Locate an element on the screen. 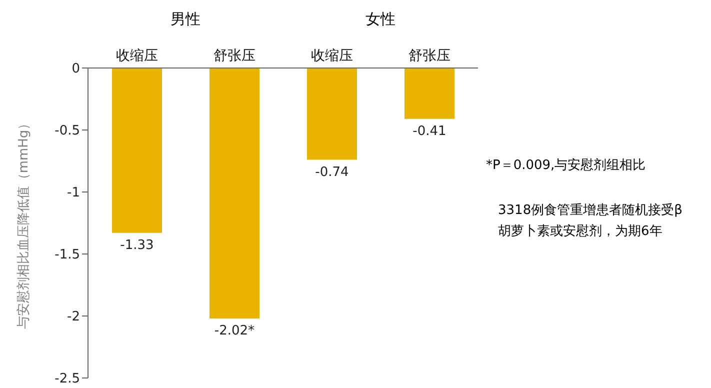  y-tick-label: -2.5 is located at coordinates (67, 379).